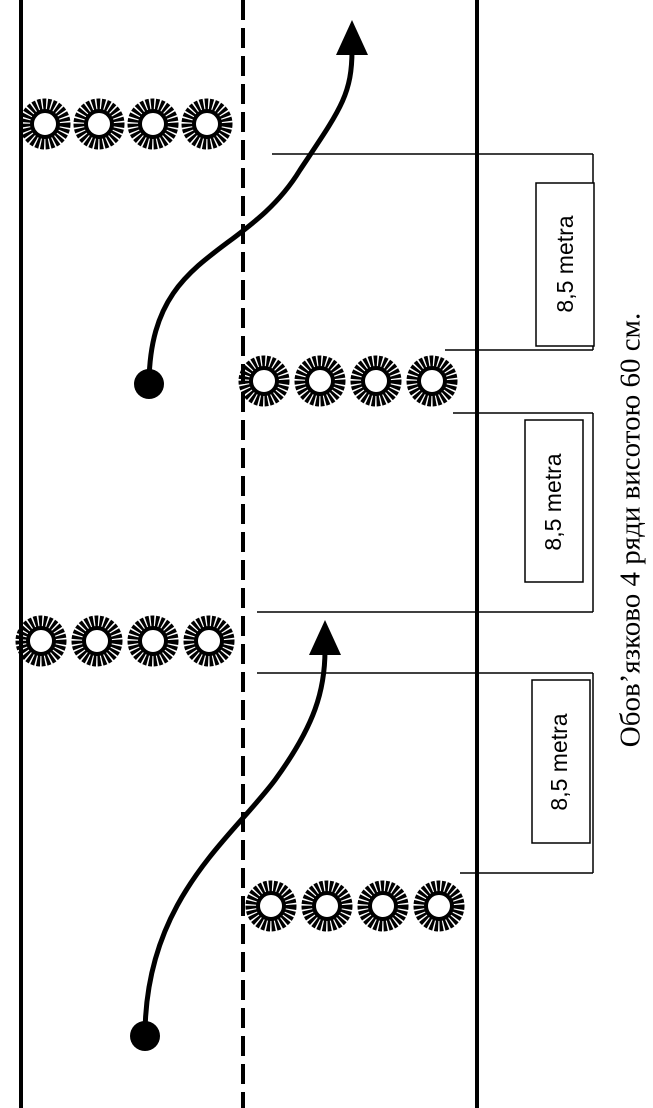 The image size is (653, 1108). I want to click on dimension-label-bottom: 8,5 metra, so click(559, 761).